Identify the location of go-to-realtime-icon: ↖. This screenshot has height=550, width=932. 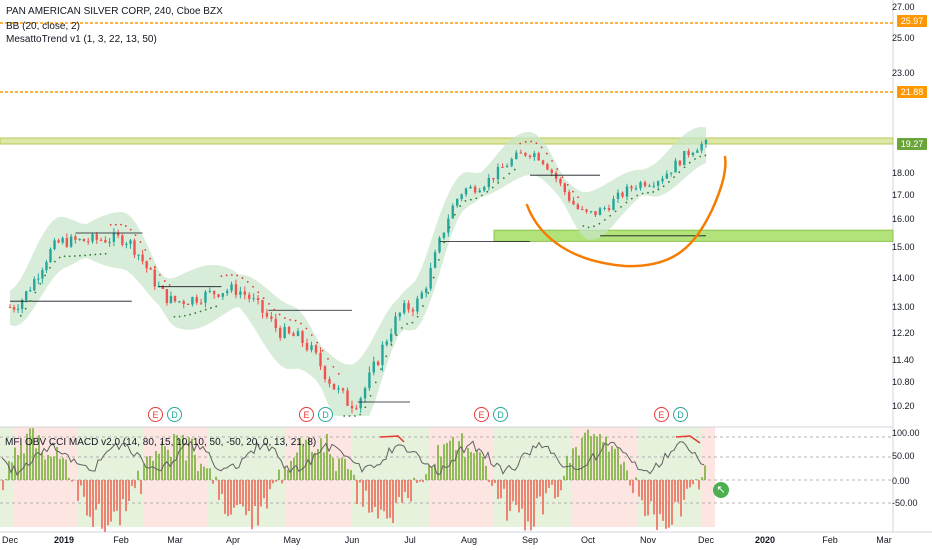
(721, 490).